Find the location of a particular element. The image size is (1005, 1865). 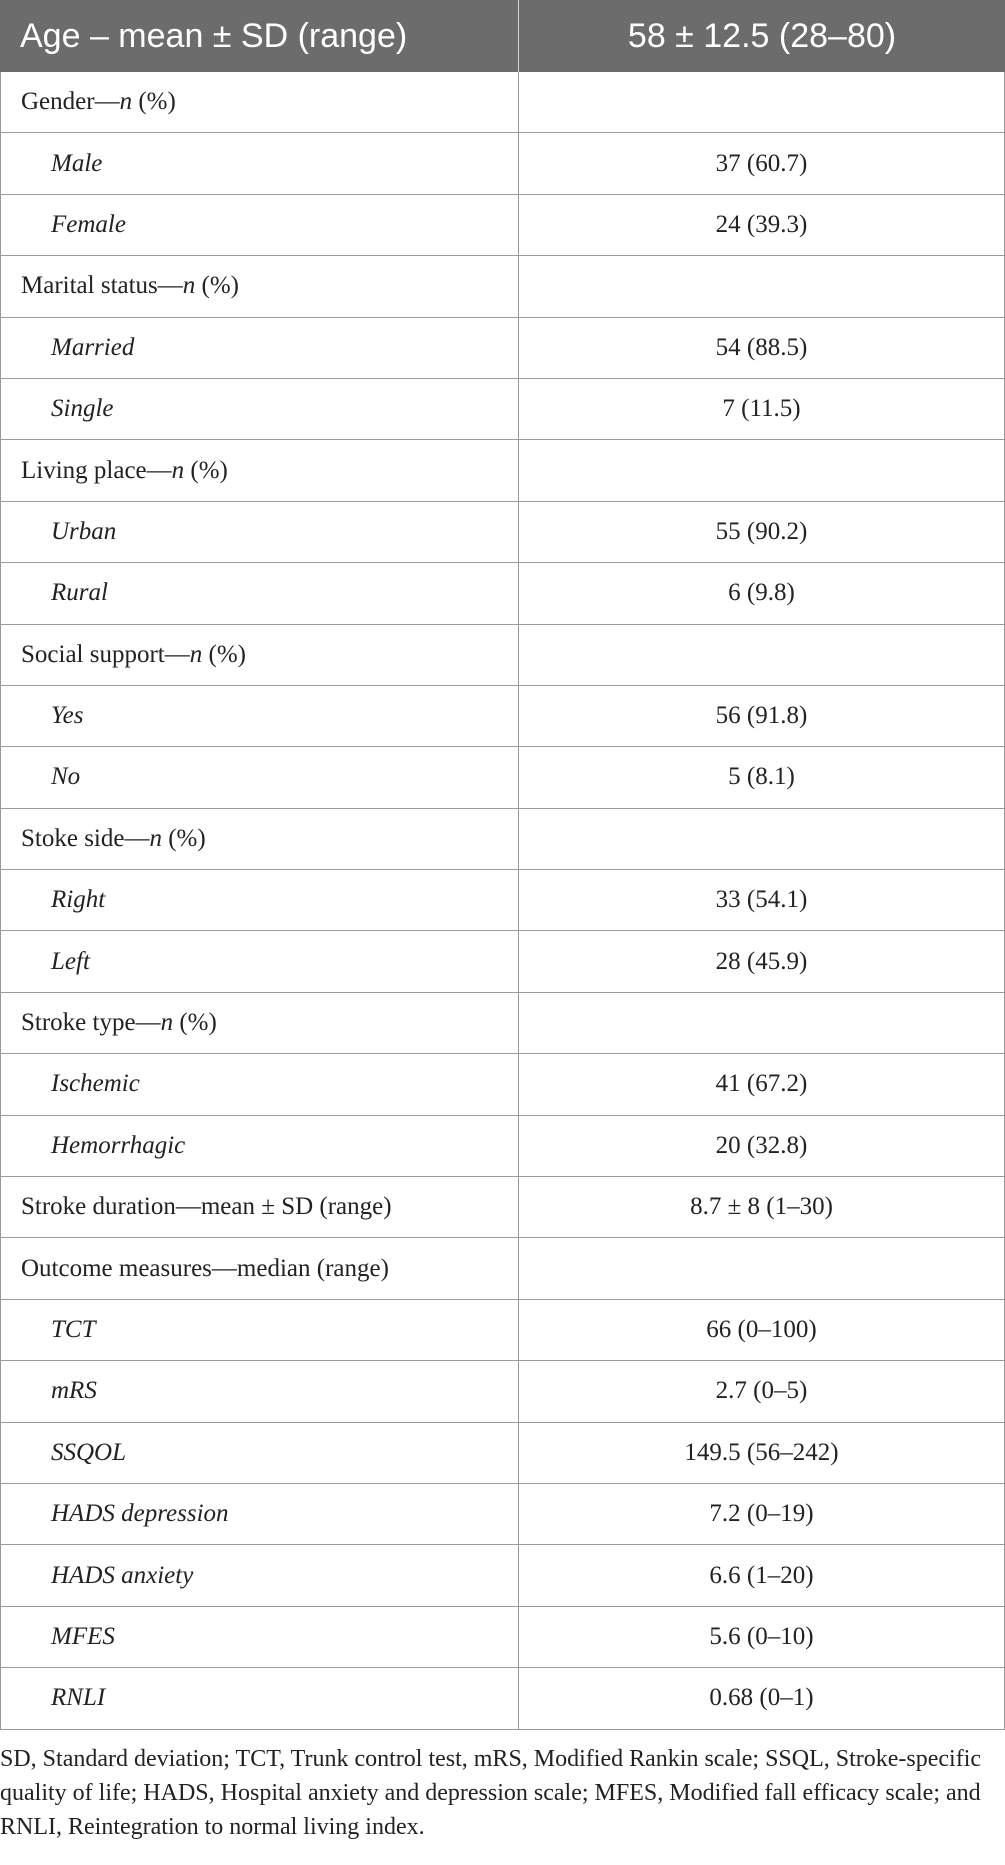

row-label: SSQOL is located at coordinates (259, 1452).